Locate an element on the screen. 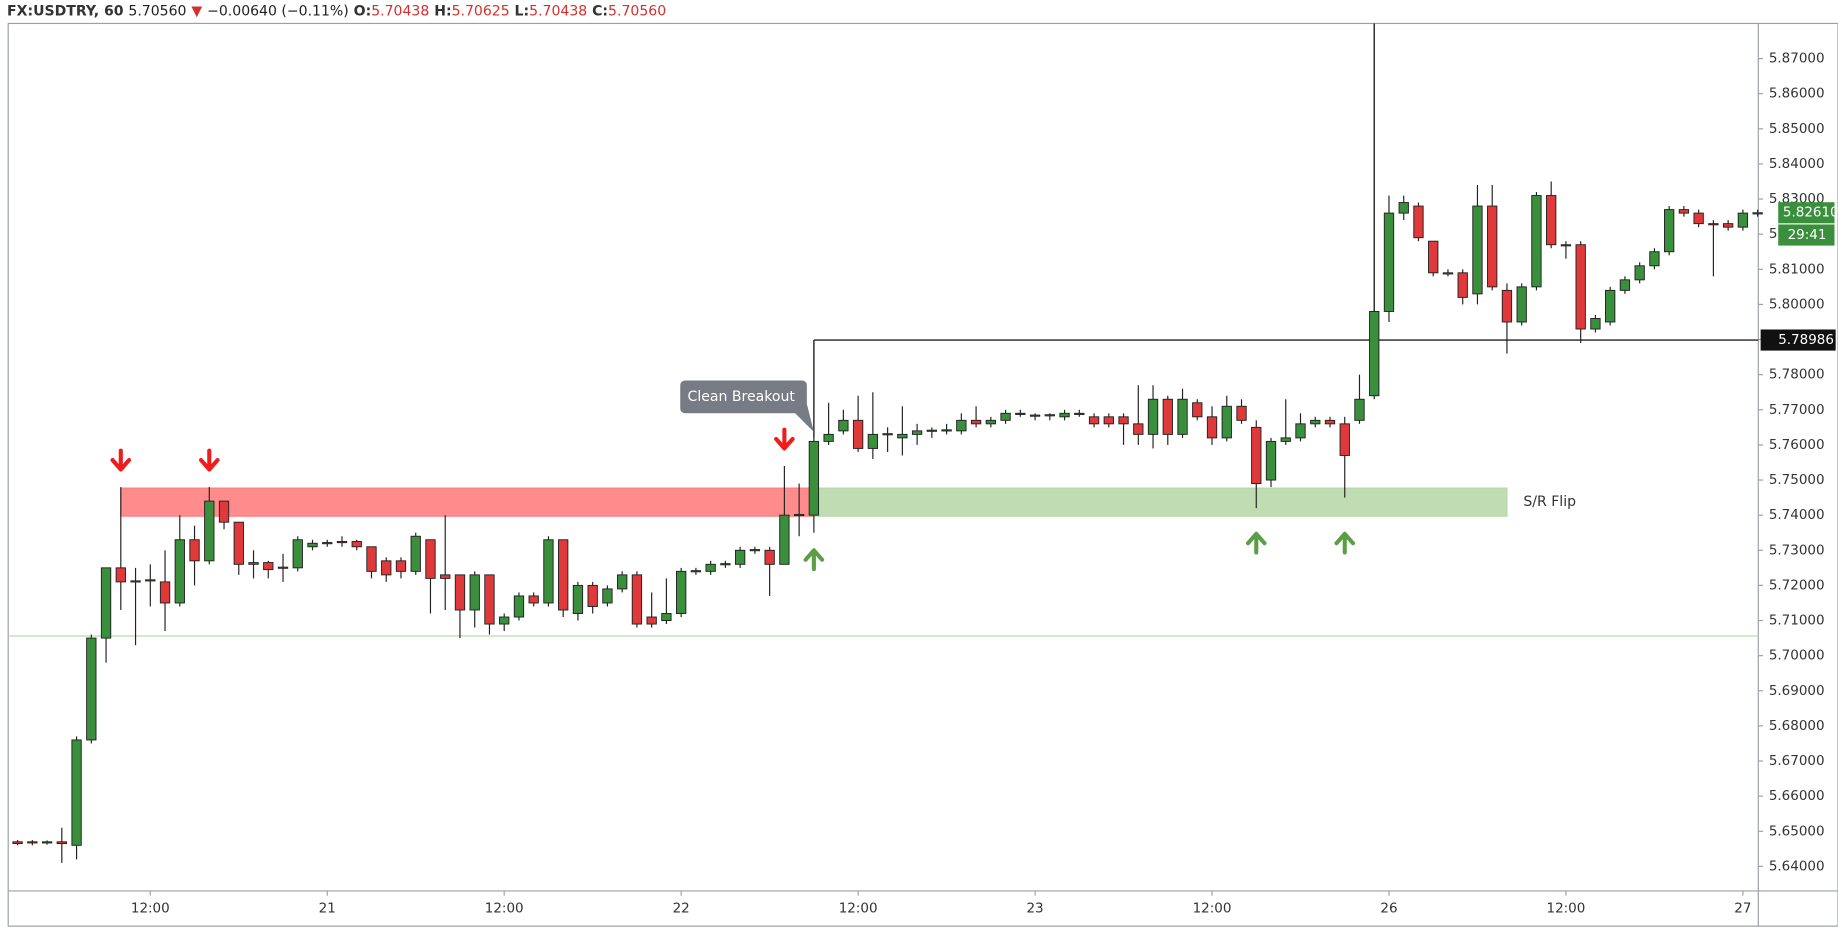 This screenshot has width=1838, height=932. key: H: is located at coordinates (442, 12).